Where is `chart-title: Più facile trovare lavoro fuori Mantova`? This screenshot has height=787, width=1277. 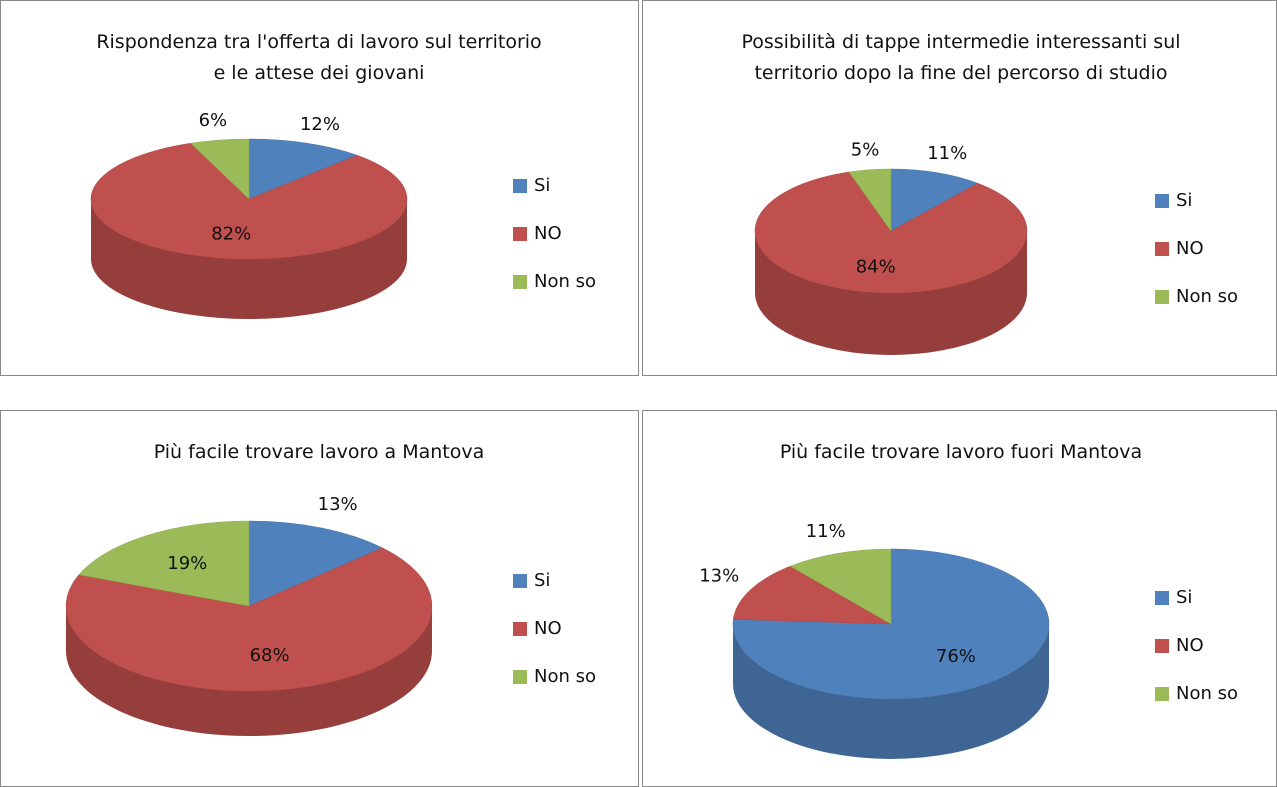
chart-title: Più facile trovare lavoro fuori Mantova is located at coordinates (961, 452).